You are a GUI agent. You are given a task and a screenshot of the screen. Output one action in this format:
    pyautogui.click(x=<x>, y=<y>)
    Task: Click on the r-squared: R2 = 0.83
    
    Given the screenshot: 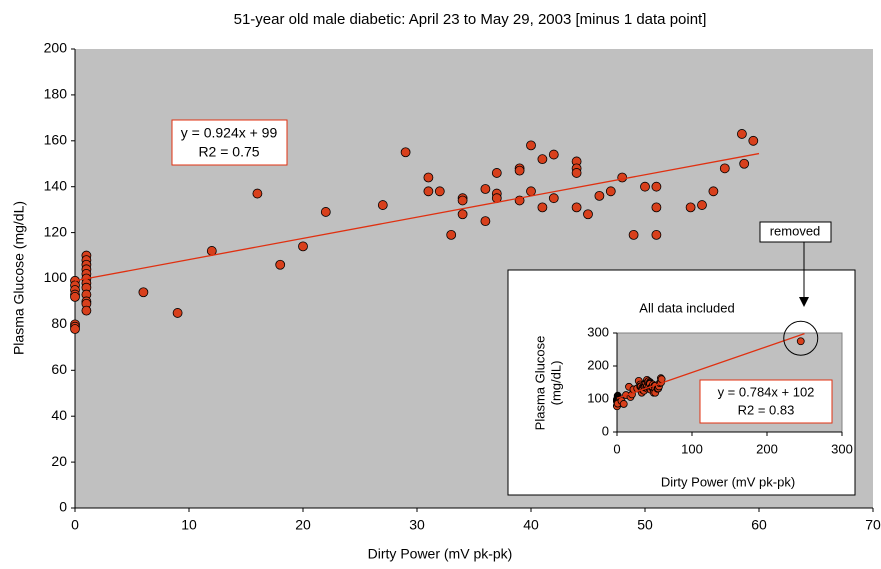 What is the action you would take?
    pyautogui.click(x=766, y=409)
    